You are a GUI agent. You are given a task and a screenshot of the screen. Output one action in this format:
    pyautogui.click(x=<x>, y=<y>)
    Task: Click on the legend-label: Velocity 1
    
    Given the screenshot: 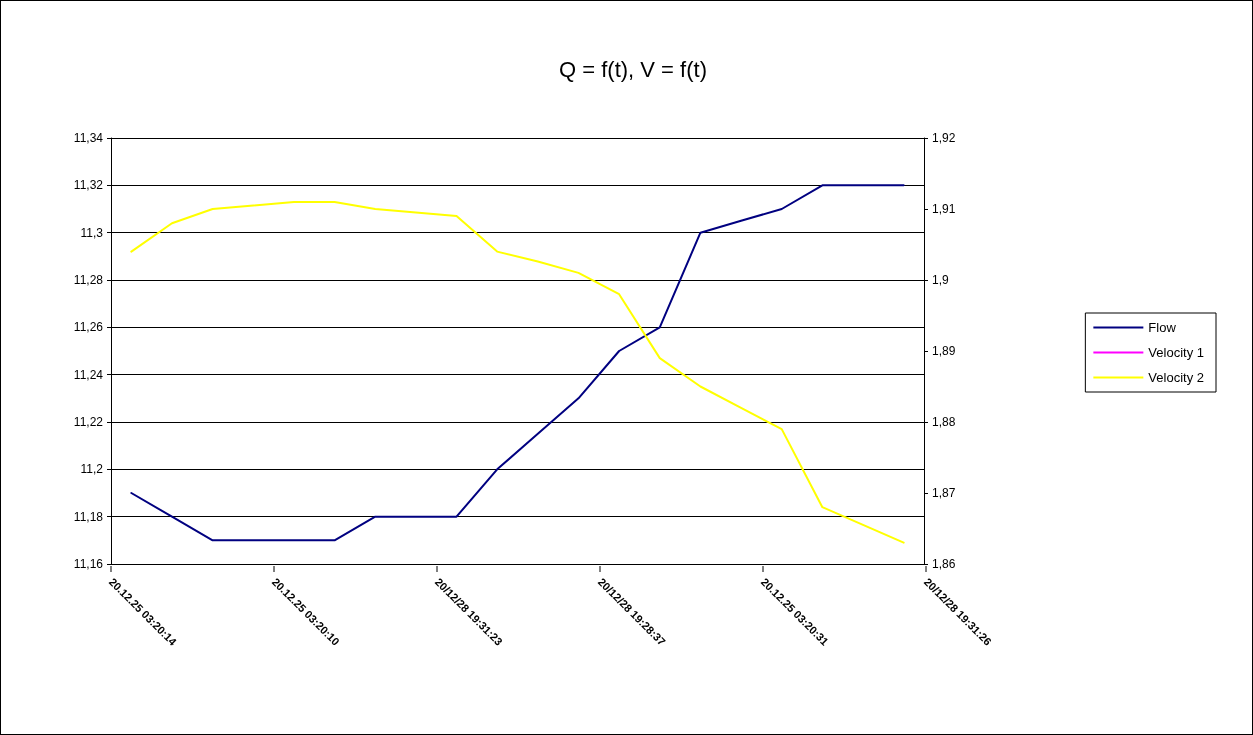 What is the action you would take?
    pyautogui.click(x=1176, y=352)
    